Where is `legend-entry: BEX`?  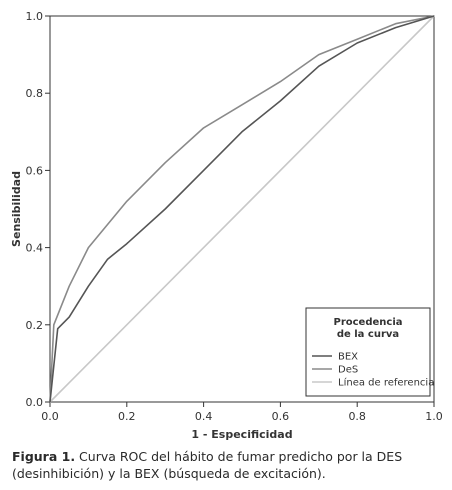 legend-entry: BEX is located at coordinates (348, 357).